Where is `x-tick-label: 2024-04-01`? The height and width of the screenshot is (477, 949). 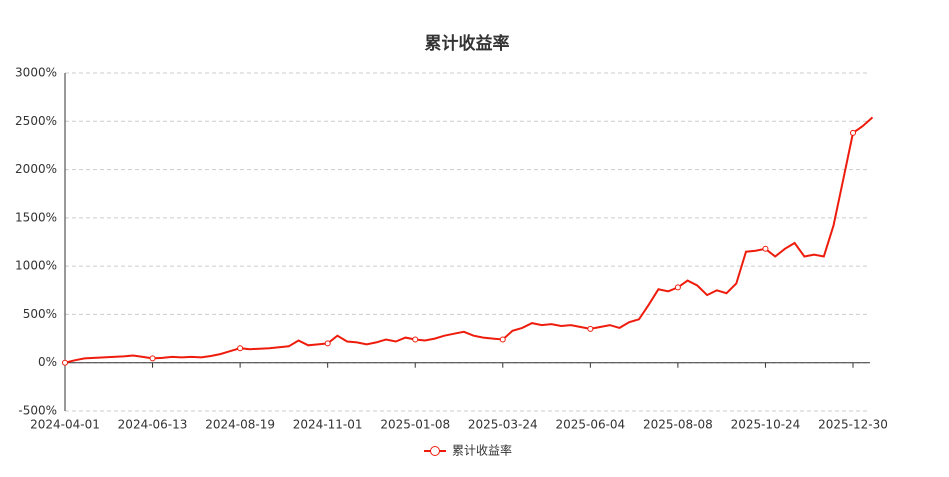
x-tick-label: 2024-04-01 is located at coordinates (65, 425).